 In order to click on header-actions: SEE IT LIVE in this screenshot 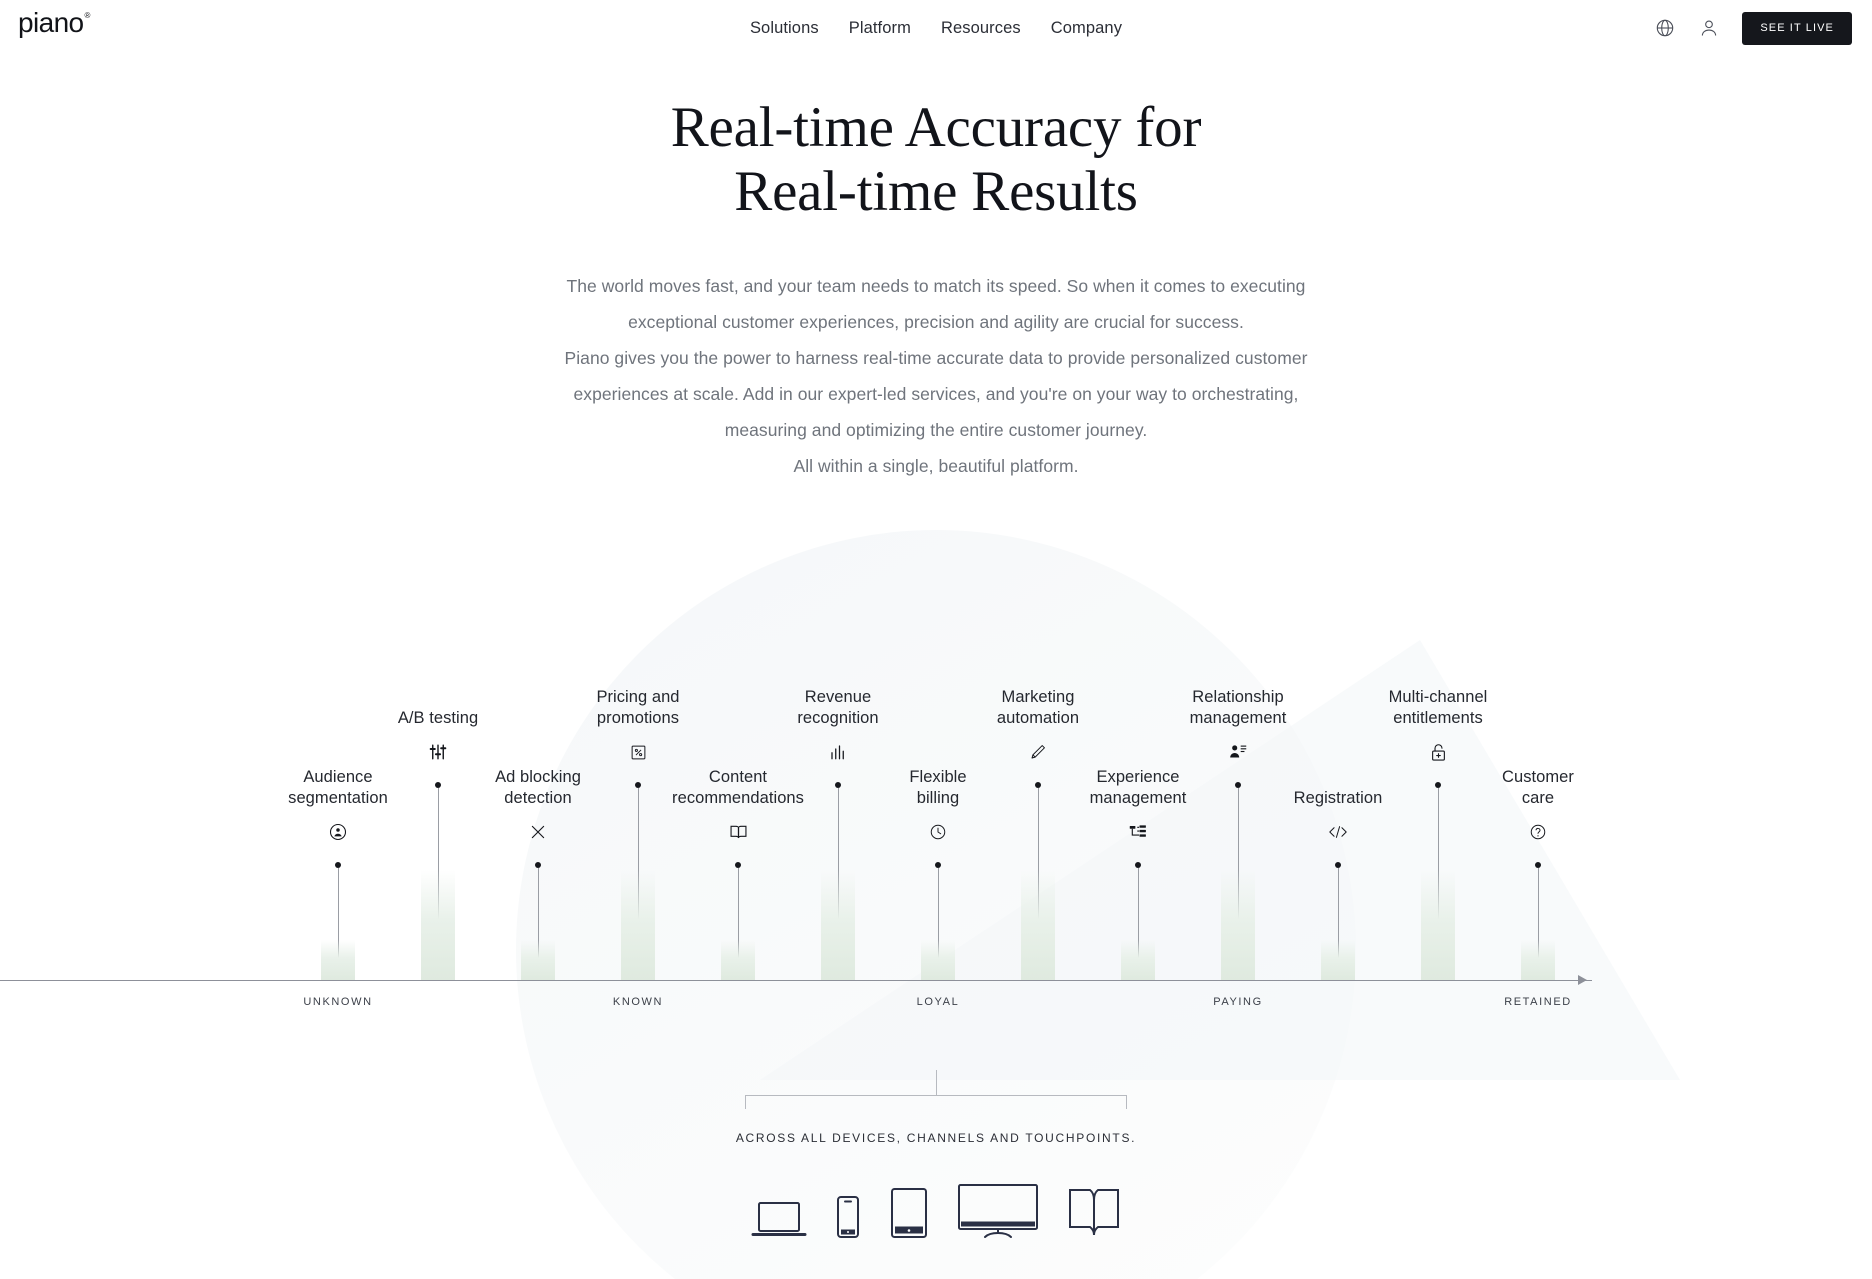, I will do `click(1753, 28)`.